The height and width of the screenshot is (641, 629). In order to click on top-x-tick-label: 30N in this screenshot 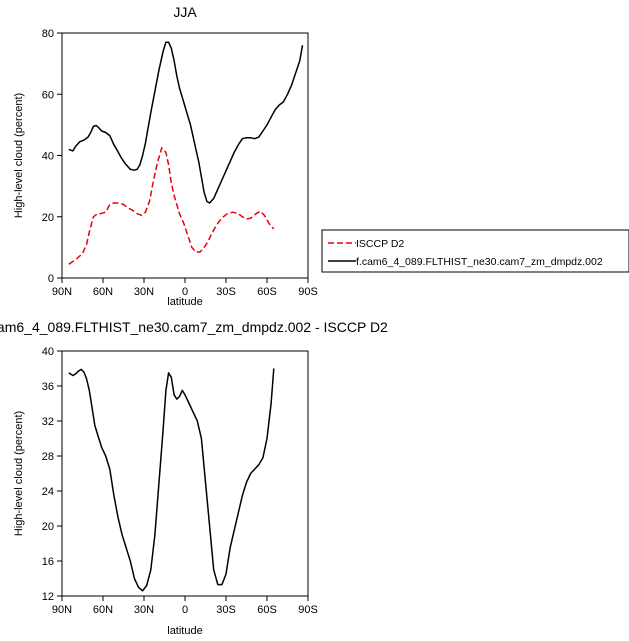, I will do `click(144, 292)`.